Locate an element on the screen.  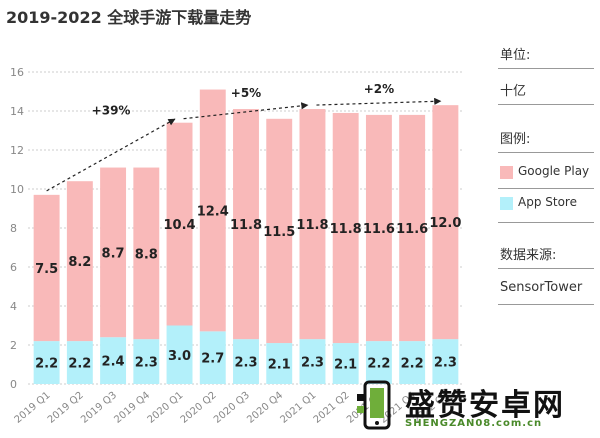
y-axis-ticks: 0 2 4 6 8 10 12 14 16 is located at coordinates (17, 228).